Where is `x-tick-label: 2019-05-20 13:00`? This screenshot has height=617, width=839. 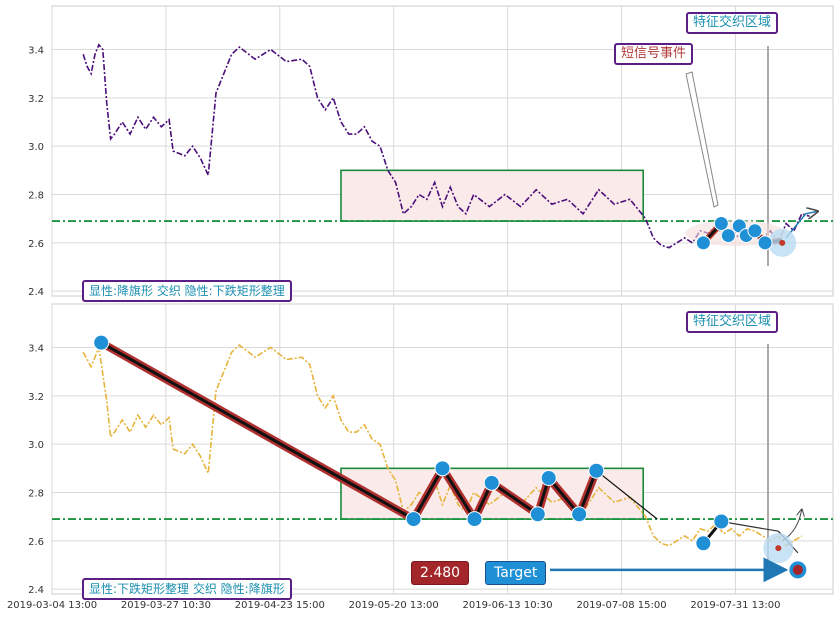
x-tick-label: 2019-05-20 13:00 is located at coordinates (394, 605).